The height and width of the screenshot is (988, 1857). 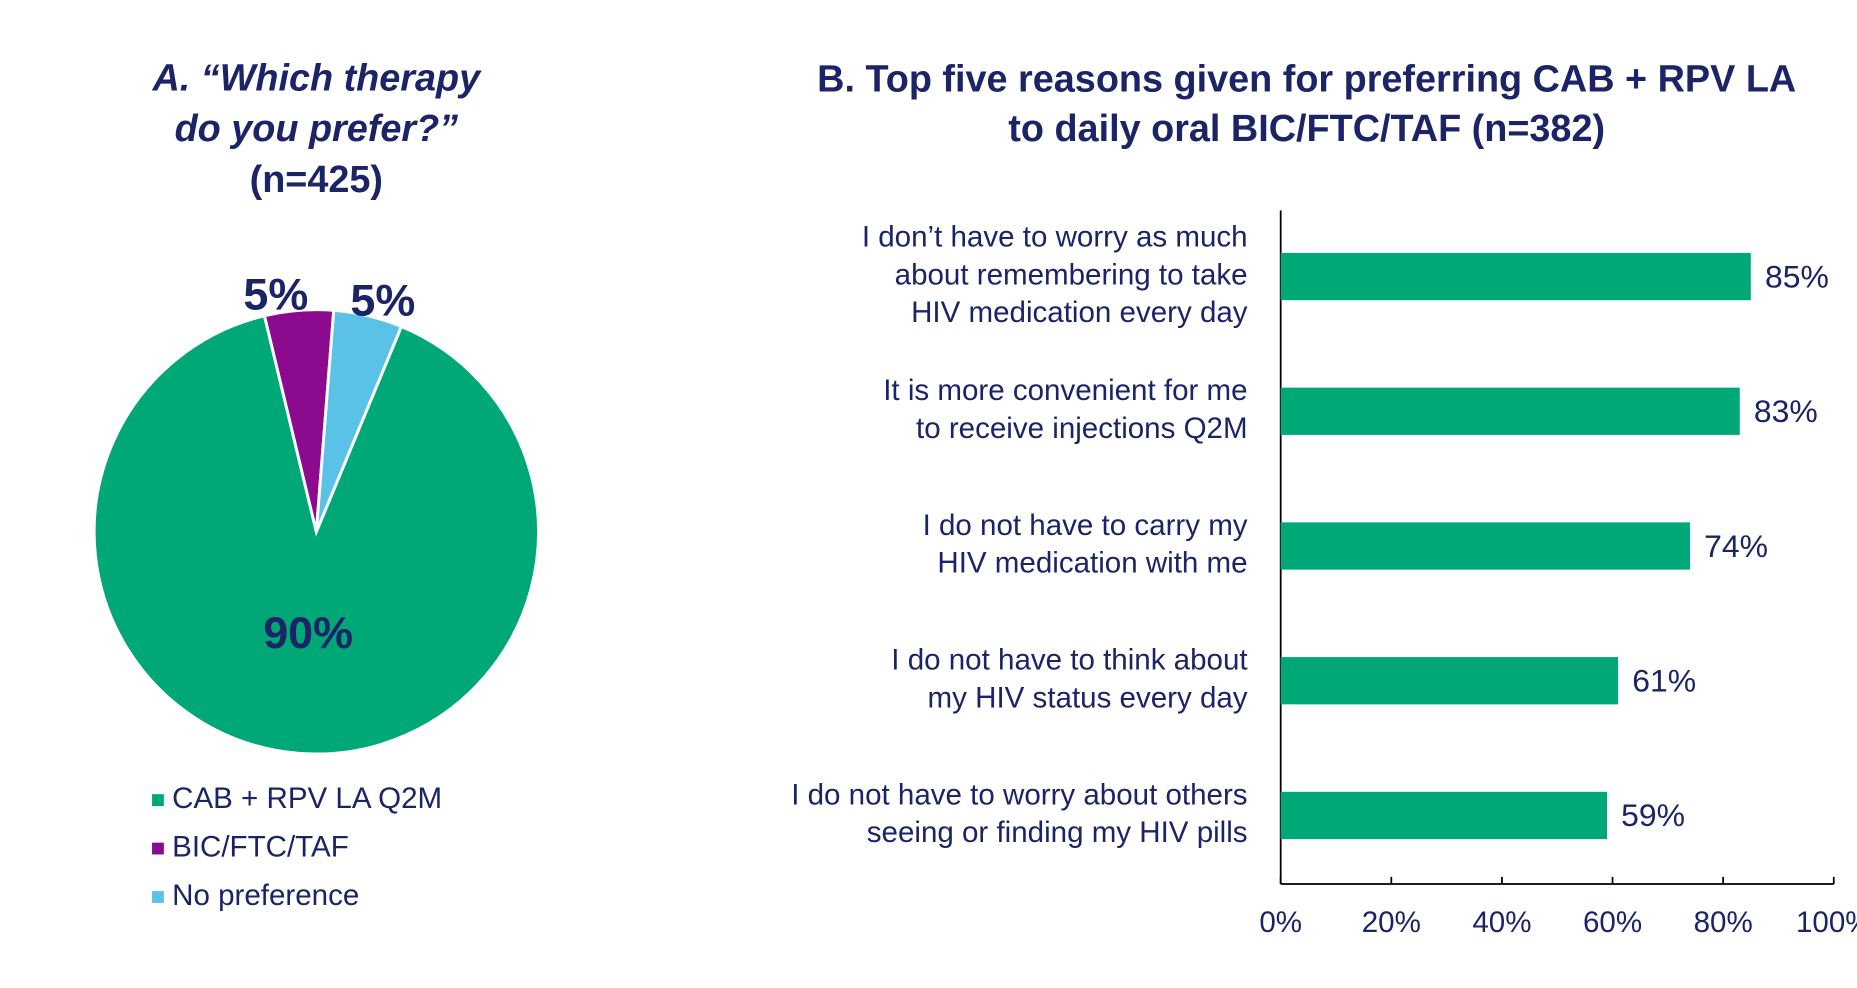 What do you see at coordinates (1664, 681) in the screenshot?
I see `data-label: 61%` at bounding box center [1664, 681].